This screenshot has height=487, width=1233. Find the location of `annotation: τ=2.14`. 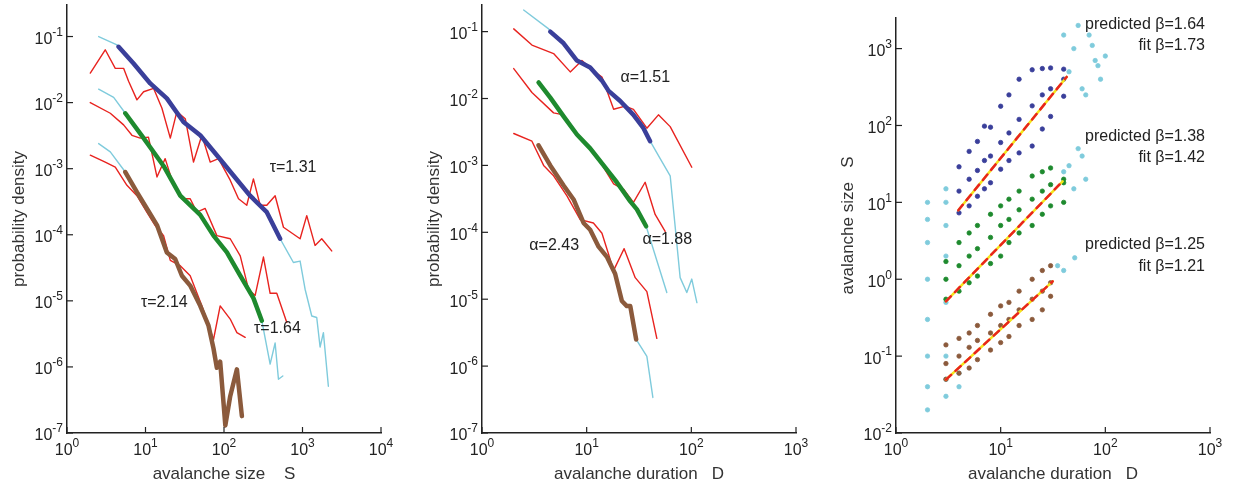

annotation: τ=2.14 is located at coordinates (164, 301).